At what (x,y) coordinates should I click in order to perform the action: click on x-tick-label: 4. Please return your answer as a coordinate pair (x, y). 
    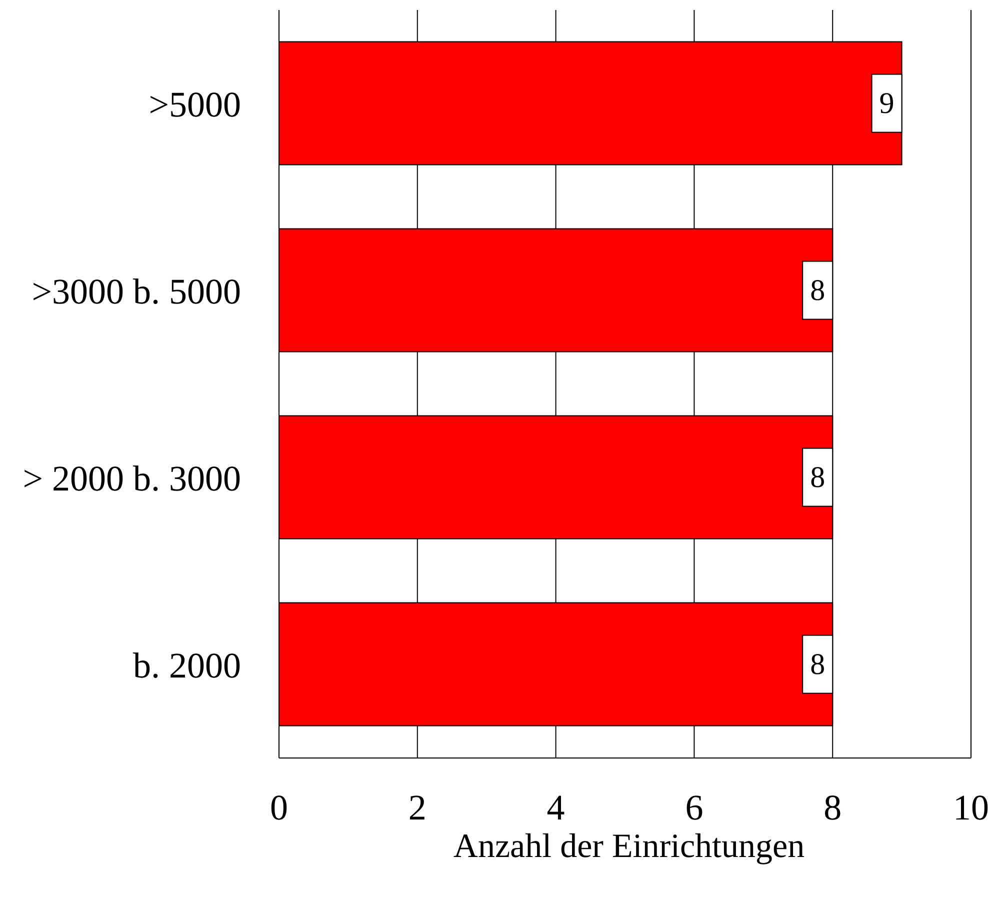
    Looking at the image, I should click on (555, 808).